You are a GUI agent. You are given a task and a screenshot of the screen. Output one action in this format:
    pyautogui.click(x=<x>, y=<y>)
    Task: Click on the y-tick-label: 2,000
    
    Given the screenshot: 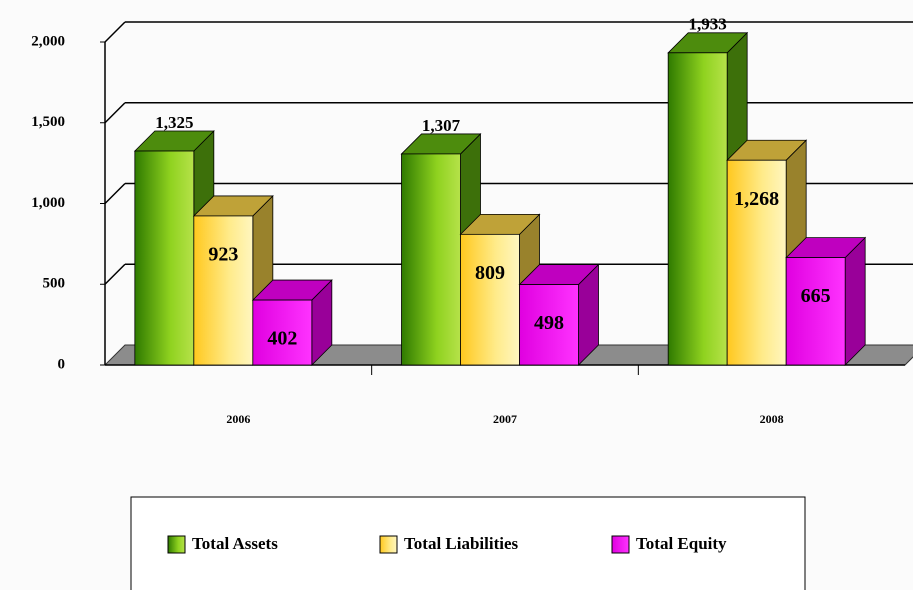 What is the action you would take?
    pyautogui.click(x=48, y=41)
    